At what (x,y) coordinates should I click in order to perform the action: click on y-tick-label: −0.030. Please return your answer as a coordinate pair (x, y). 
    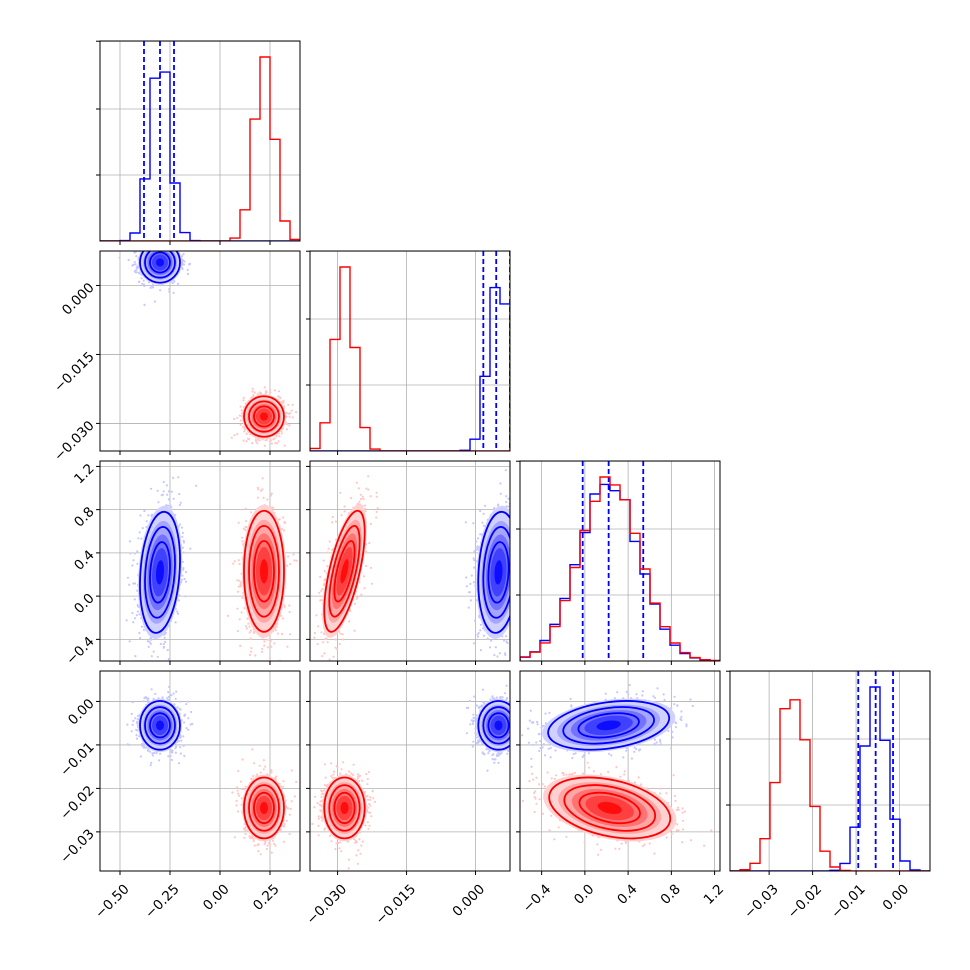
    Looking at the image, I should click on (74, 441).